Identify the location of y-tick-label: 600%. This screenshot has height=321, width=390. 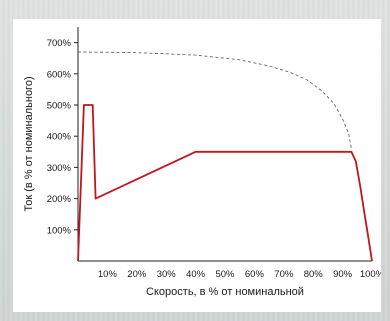
(59, 74).